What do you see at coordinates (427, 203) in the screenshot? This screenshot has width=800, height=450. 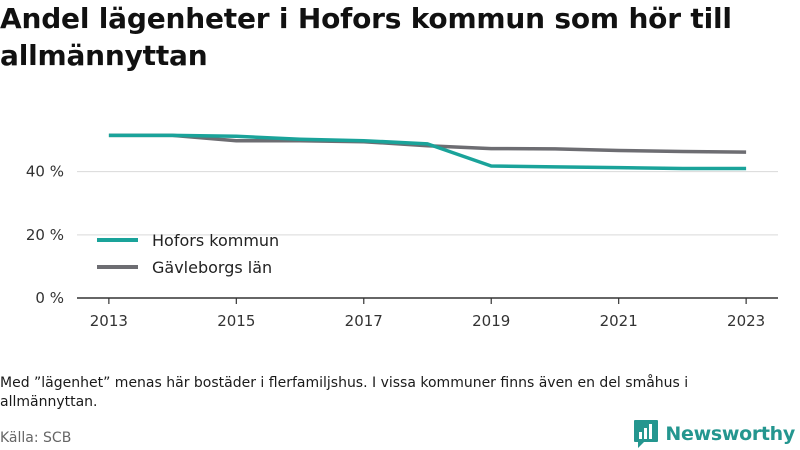 I see `gridlines` at bounding box center [427, 203].